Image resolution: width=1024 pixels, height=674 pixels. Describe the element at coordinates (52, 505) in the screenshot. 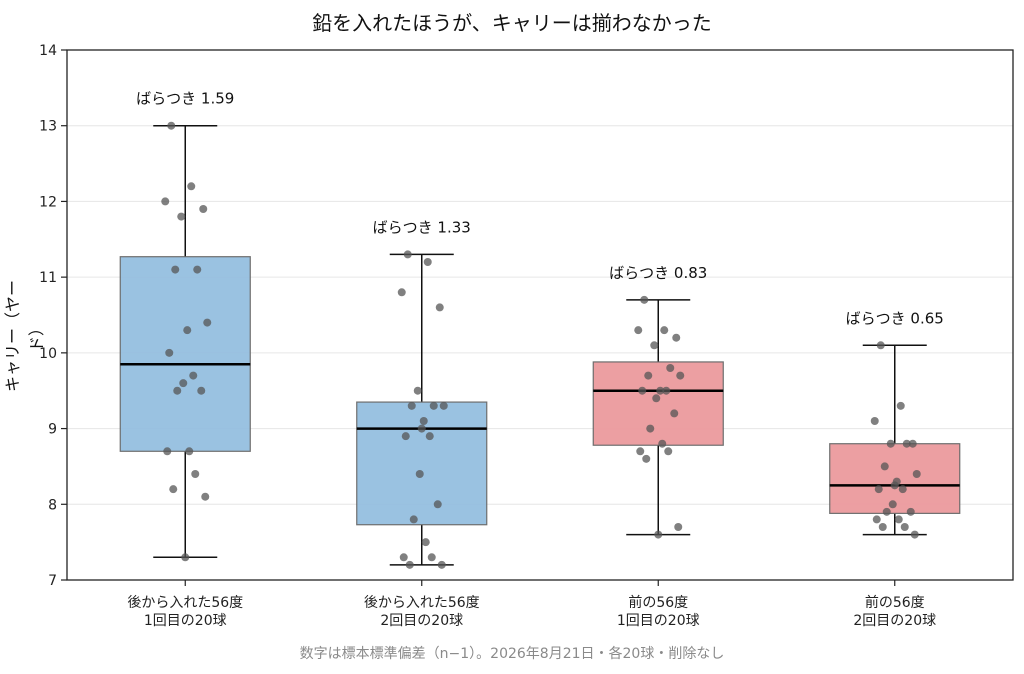

I see `y-tick-label: 8` at that location.